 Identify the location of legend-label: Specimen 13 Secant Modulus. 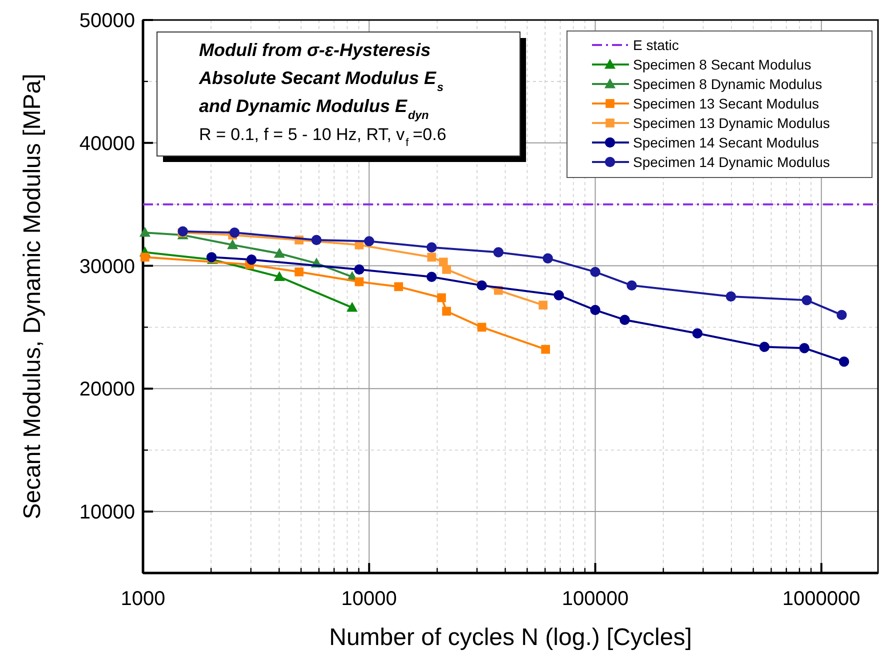
(726, 104).